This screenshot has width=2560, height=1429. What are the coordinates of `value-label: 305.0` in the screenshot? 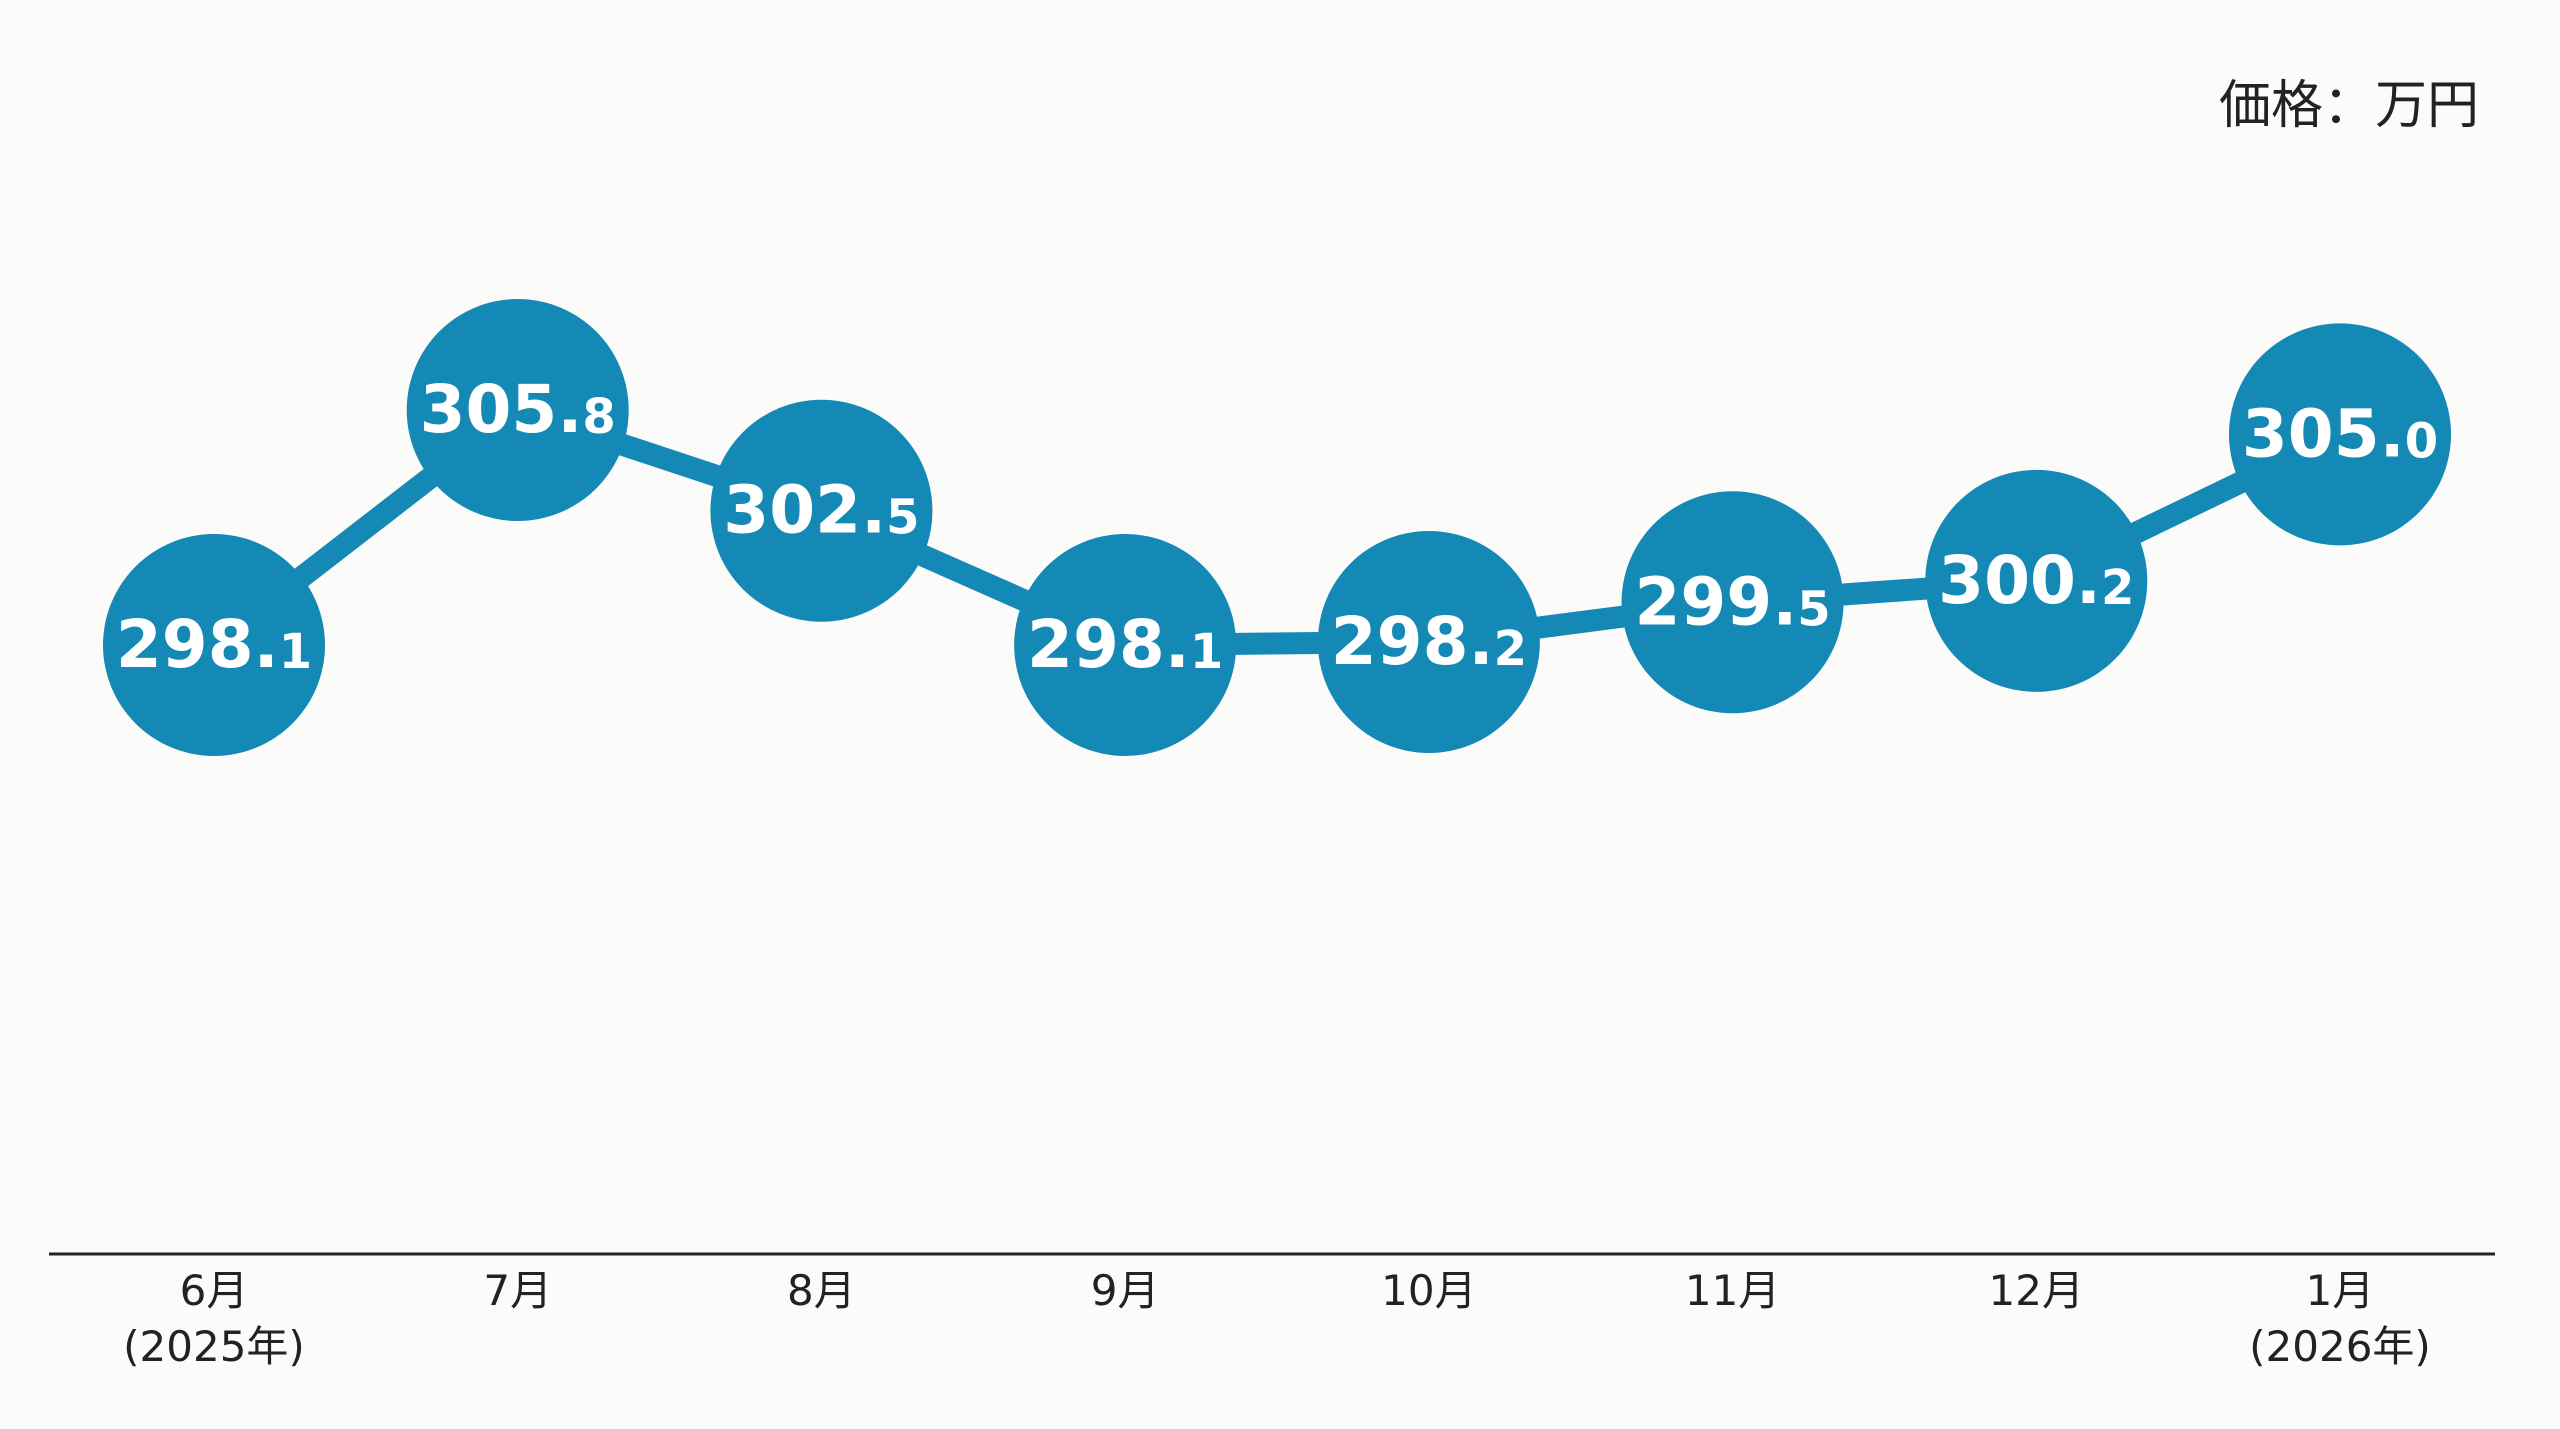 It's located at (2340, 433).